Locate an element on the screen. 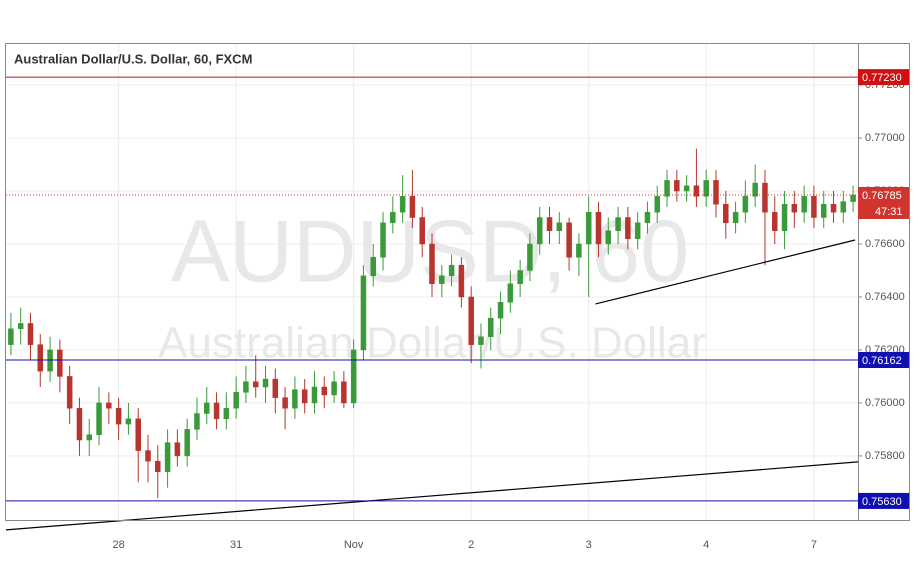  level-label: 0.77230 is located at coordinates (882, 78).